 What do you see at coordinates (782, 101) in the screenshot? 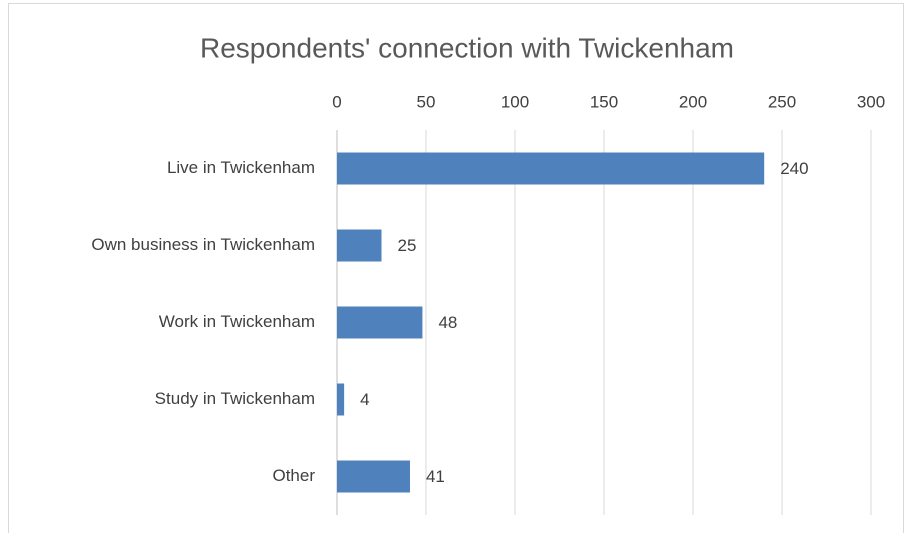
I see `x-tick-label: 250` at bounding box center [782, 101].